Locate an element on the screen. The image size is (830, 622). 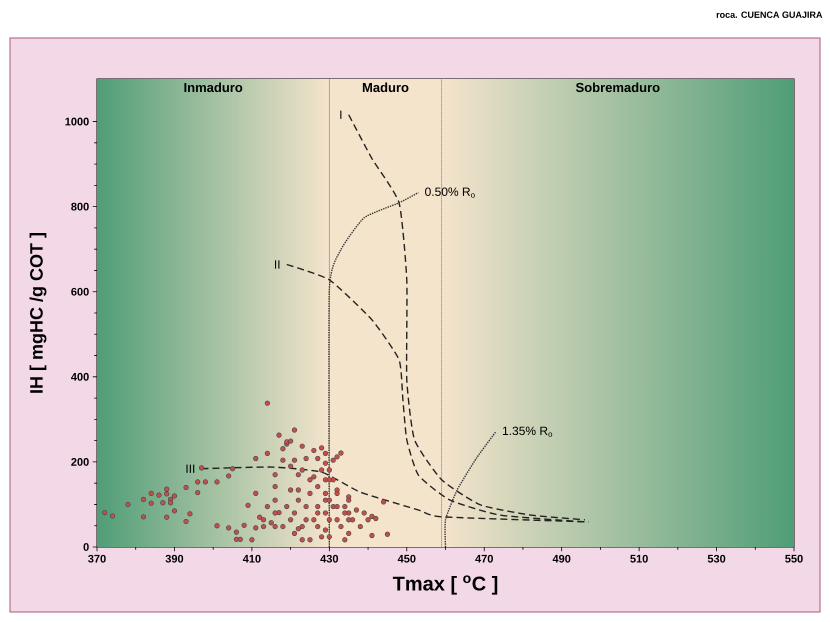
annotation: I is located at coordinates (341, 114).